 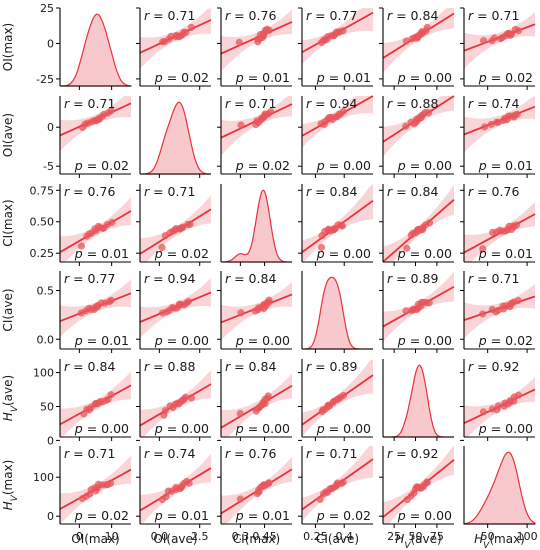 What do you see at coordinates (255, 48) in the screenshot?
I see `panel-r0-c2: r = 0.76 p = 0.01` at bounding box center [255, 48].